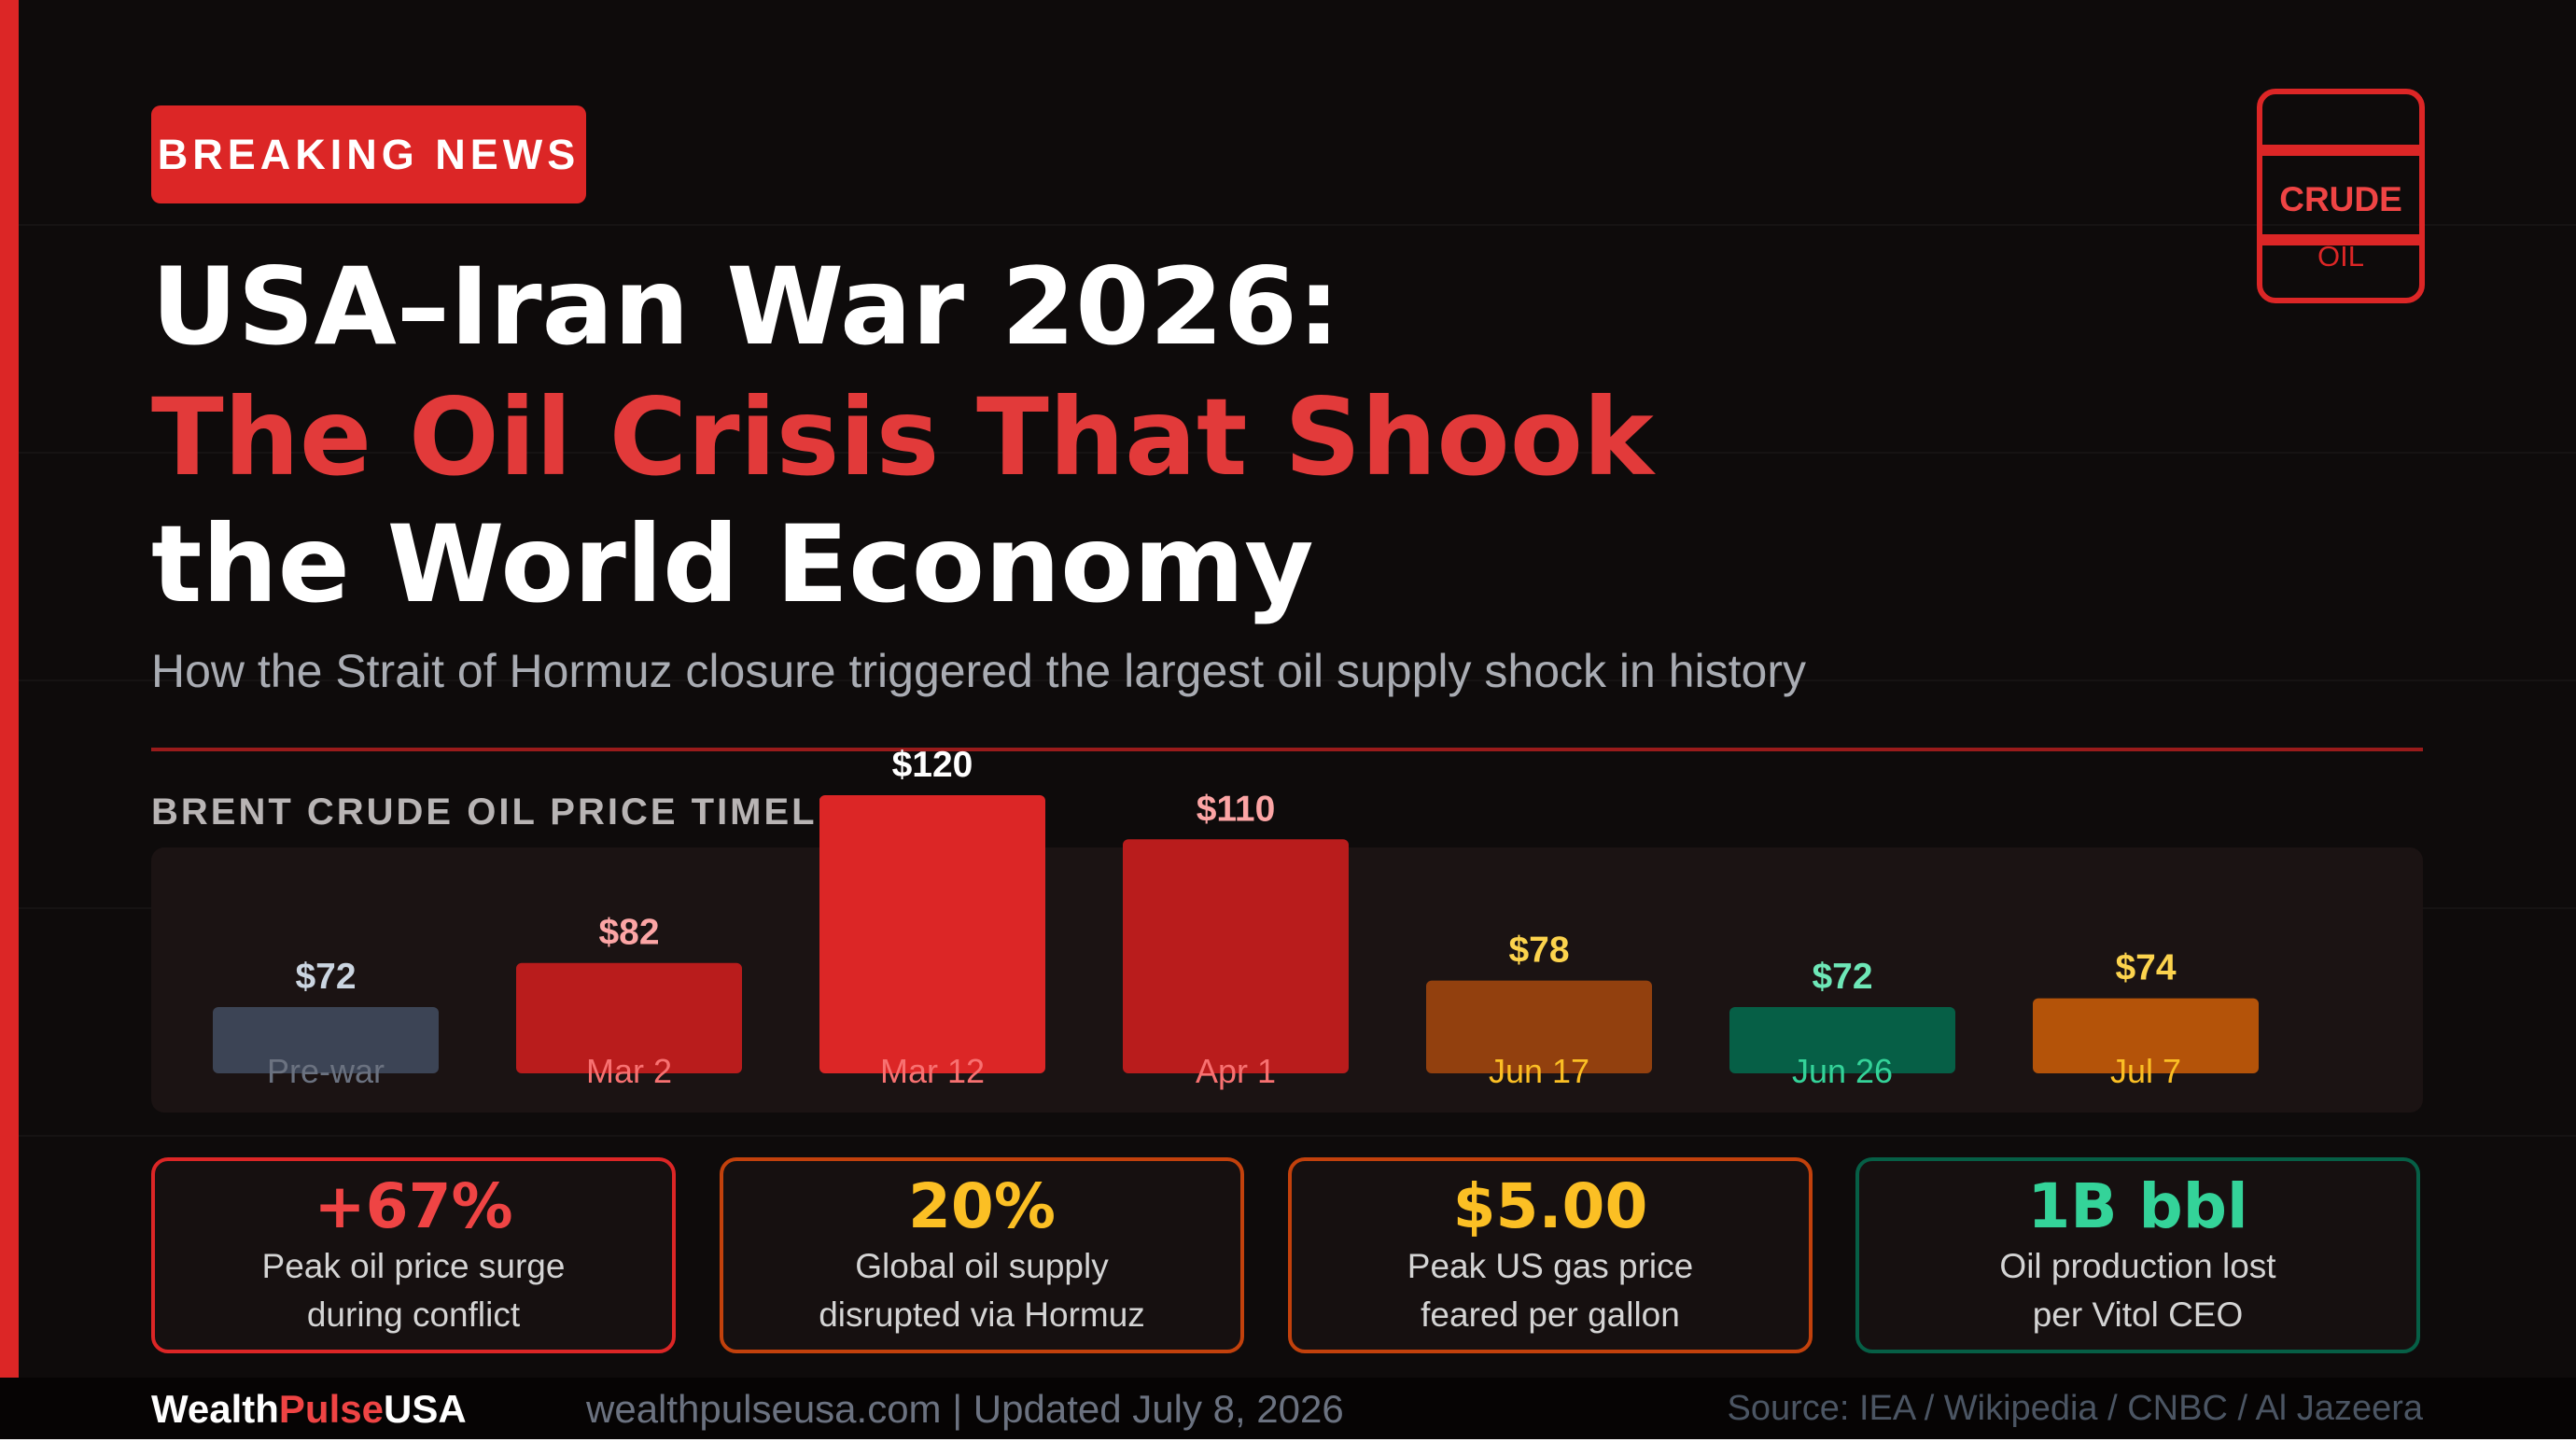 The image size is (2576, 1456). What do you see at coordinates (413, 1266) in the screenshot?
I see `stat-description: Peak oil price surge` at bounding box center [413, 1266].